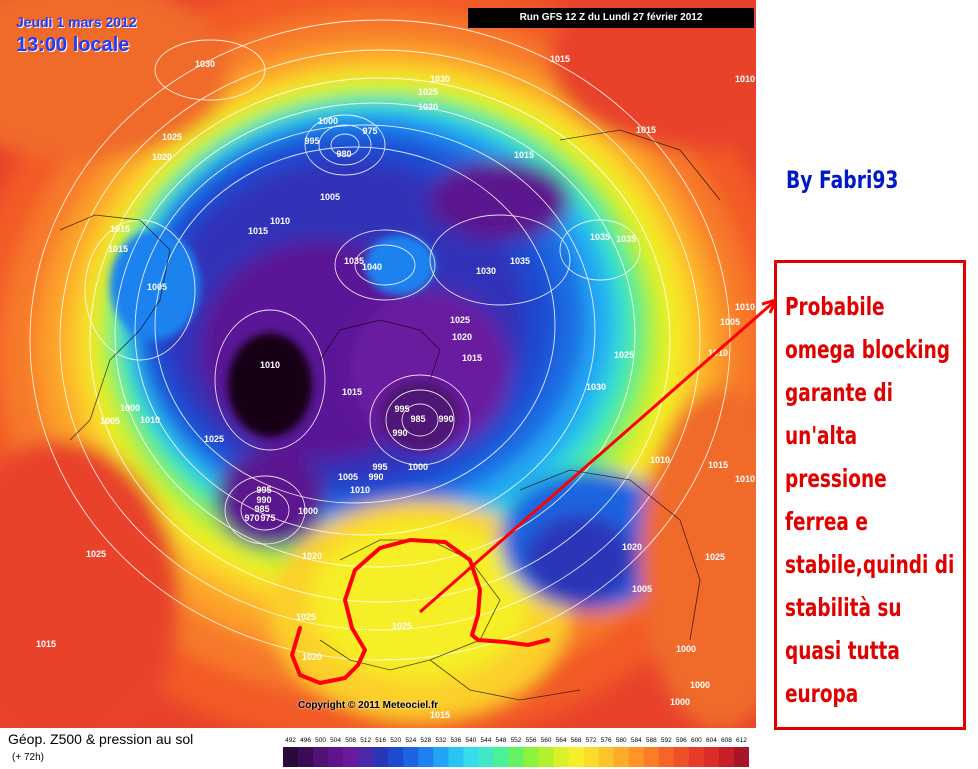  I want to click on colorbar-tick-label: 548, so click(501, 740).